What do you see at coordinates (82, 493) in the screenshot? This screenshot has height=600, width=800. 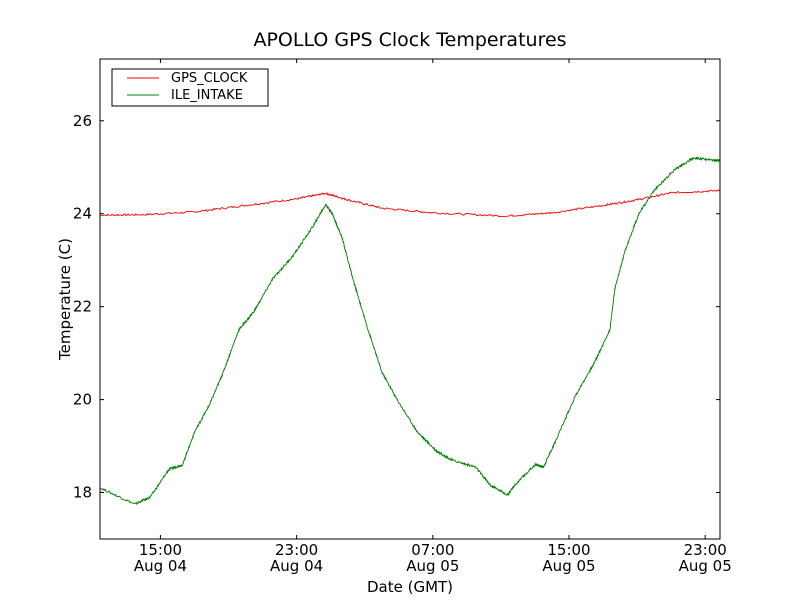 I see `y-tick-label: 18` at bounding box center [82, 493].